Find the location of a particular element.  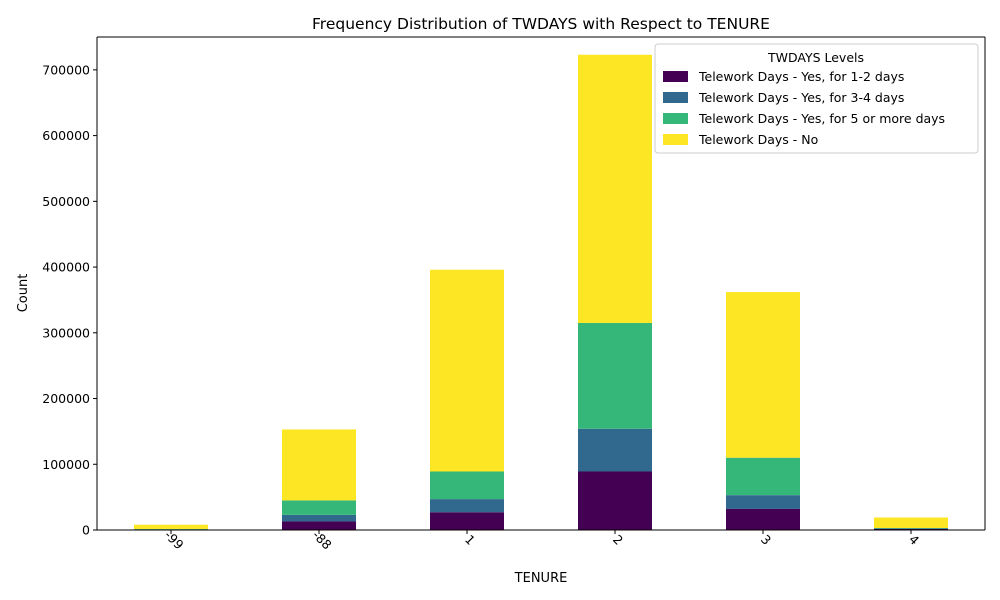

y-tick-label: 700000 is located at coordinates (66, 69).